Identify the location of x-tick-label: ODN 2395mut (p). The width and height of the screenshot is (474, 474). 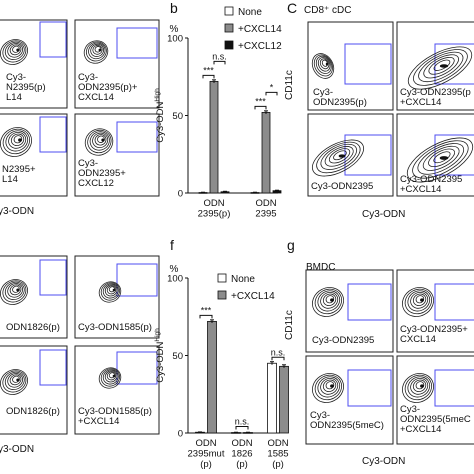
(206, 454).